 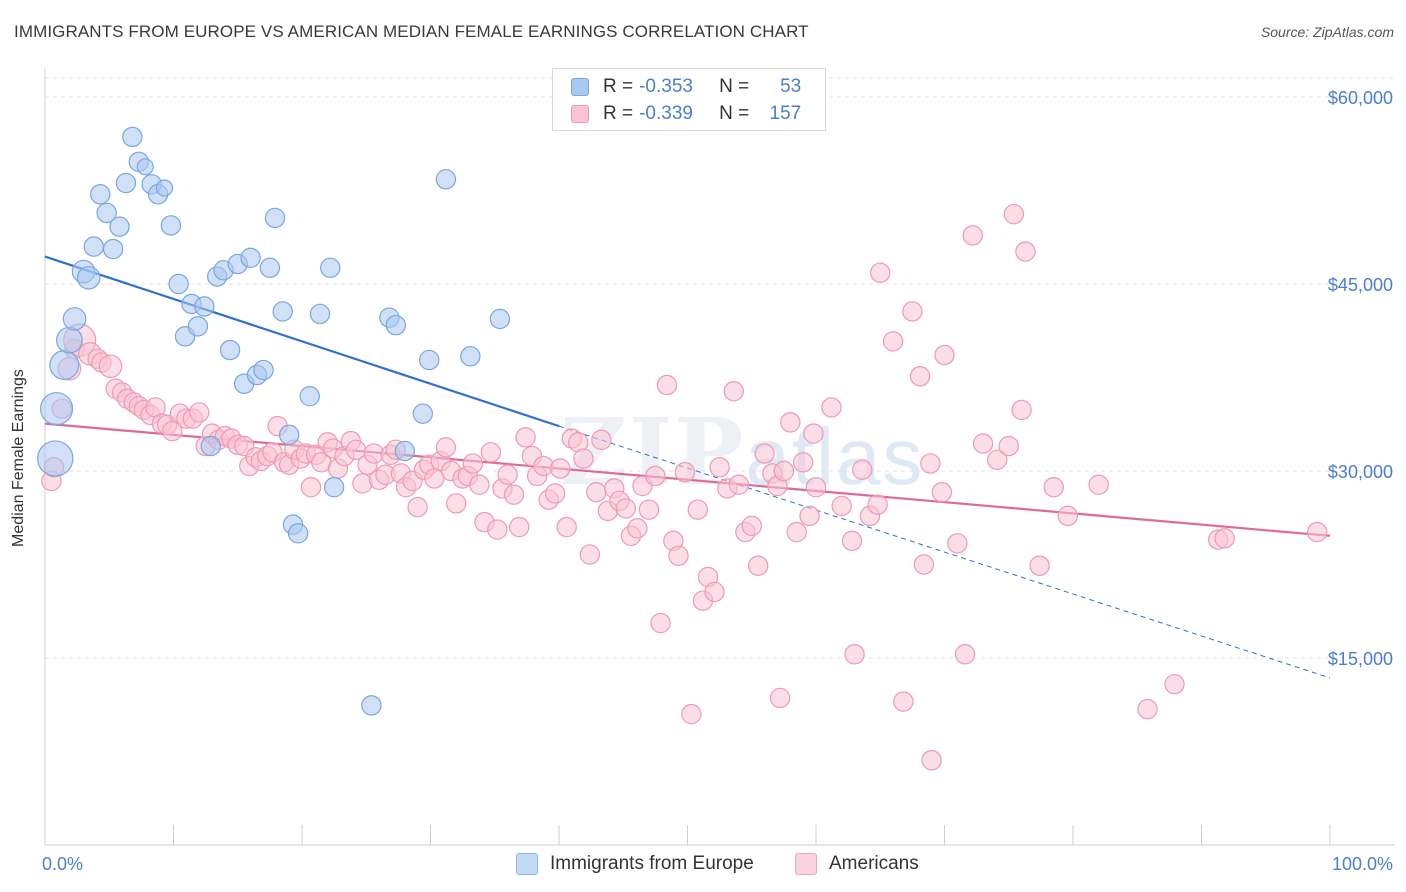 I want to click on legend-r-value: -0.339, so click(x=666, y=113).